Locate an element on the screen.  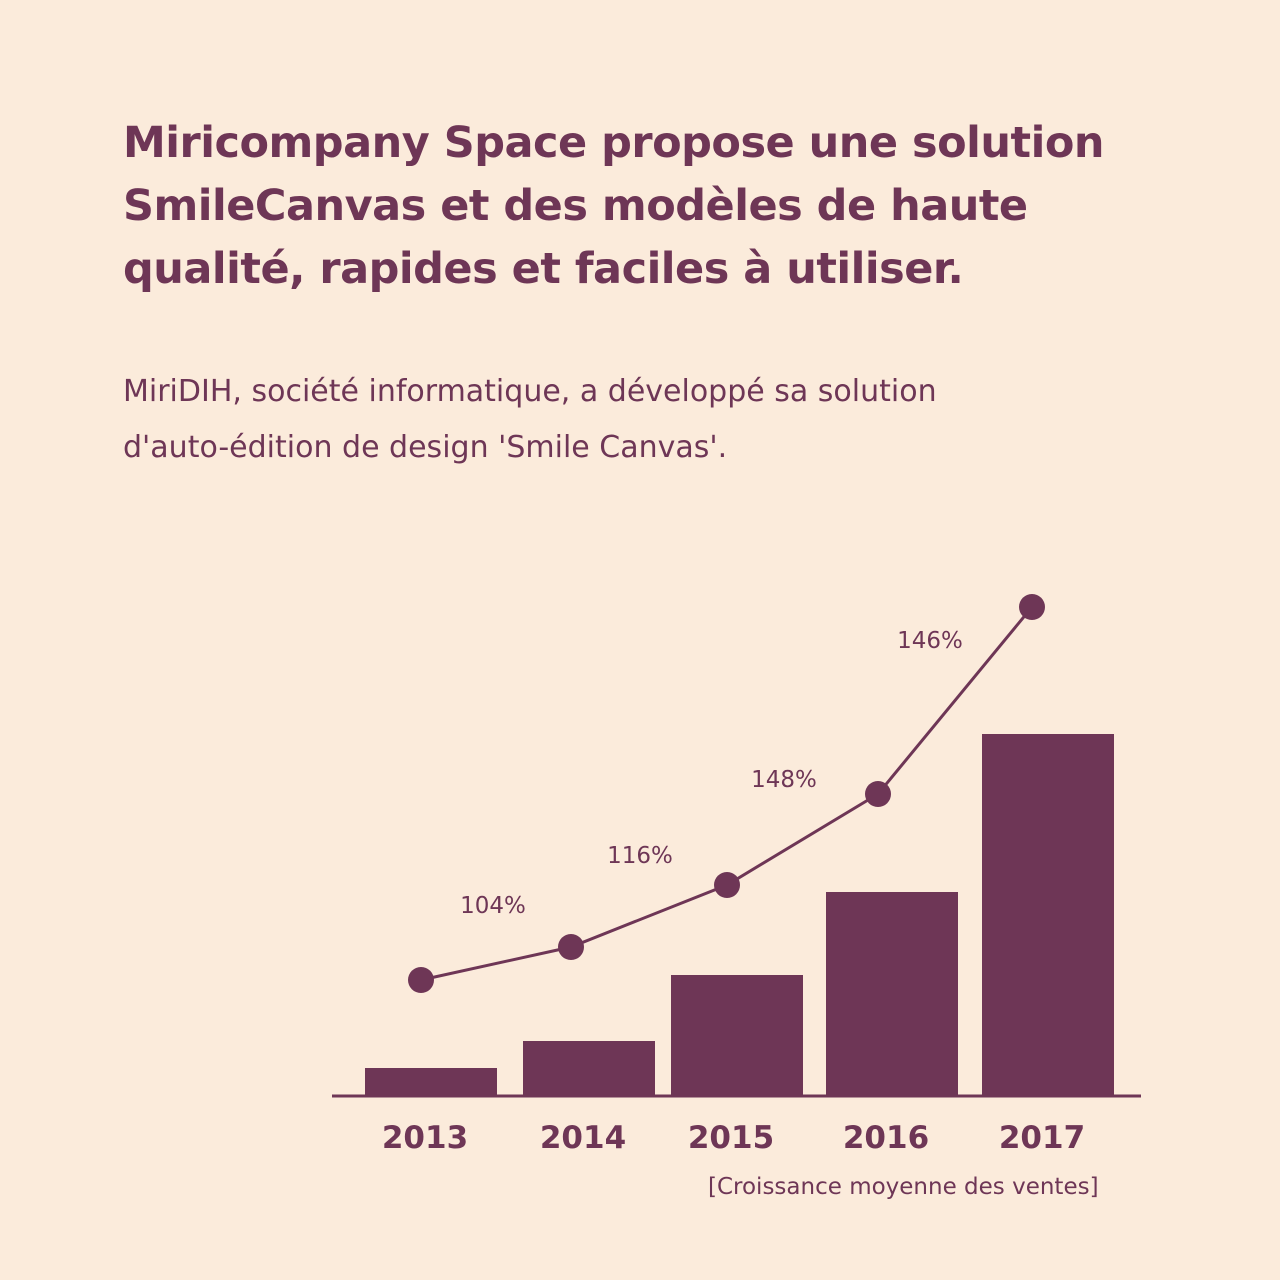
growth-label: 116% is located at coordinates (640, 856).